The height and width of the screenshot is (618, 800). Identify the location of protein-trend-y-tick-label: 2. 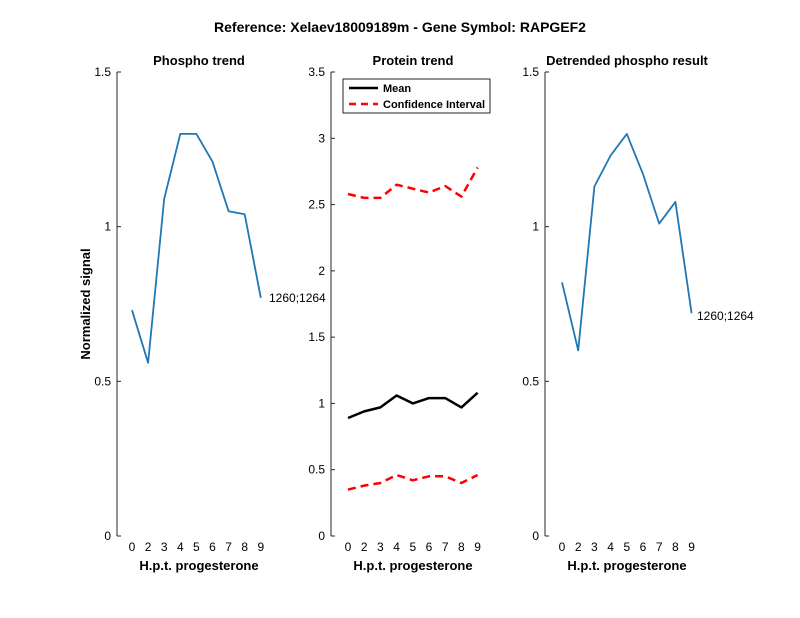
(321, 271).